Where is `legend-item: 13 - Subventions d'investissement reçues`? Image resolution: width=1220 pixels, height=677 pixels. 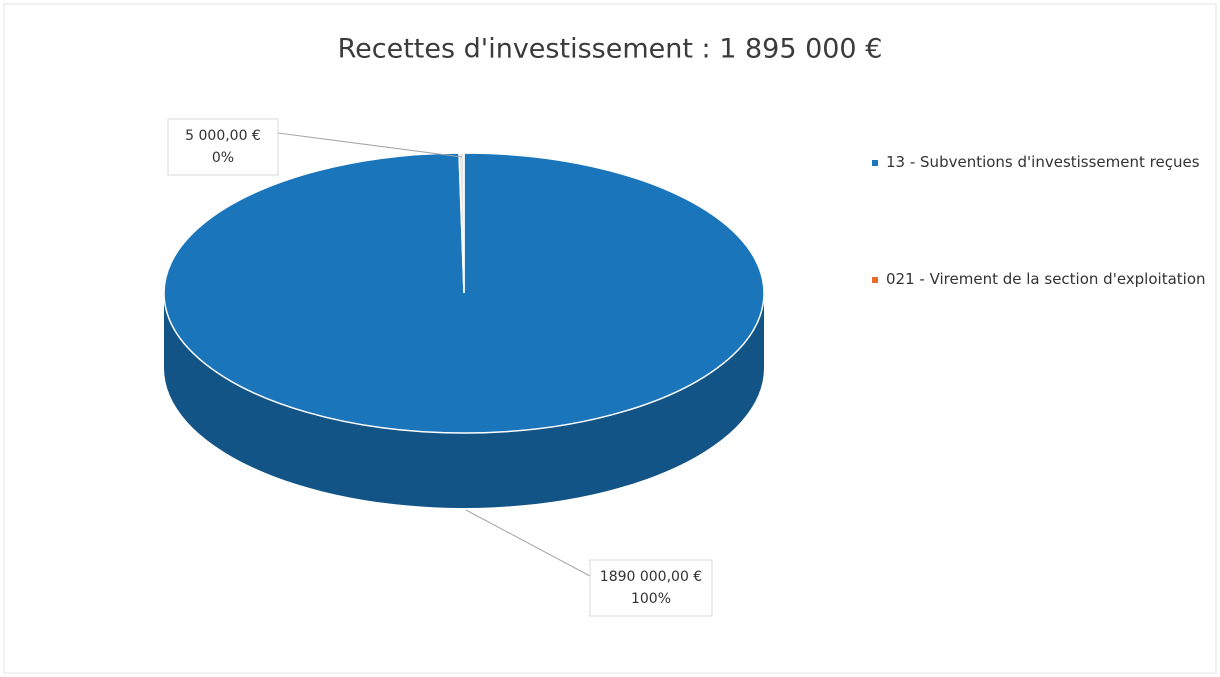
legend-item: 13 - Subventions d'investissement reçues is located at coordinates (1039, 162).